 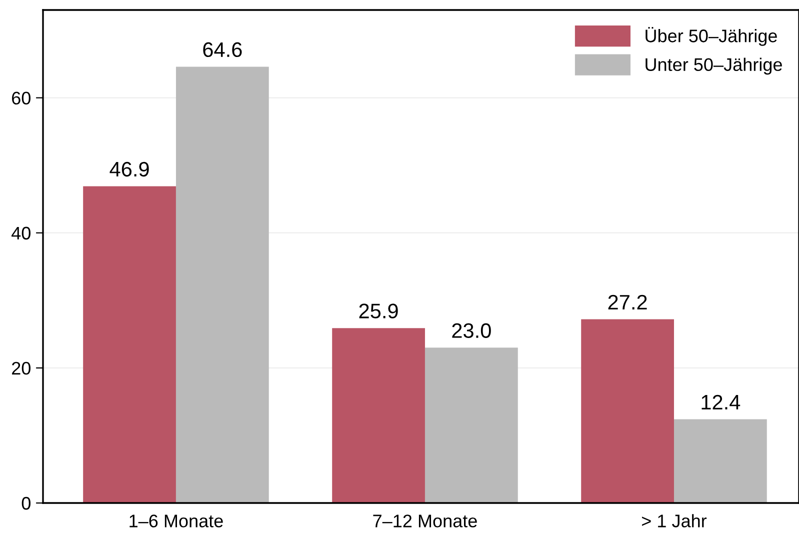 I want to click on data-label: 27.2, so click(x=627, y=302).